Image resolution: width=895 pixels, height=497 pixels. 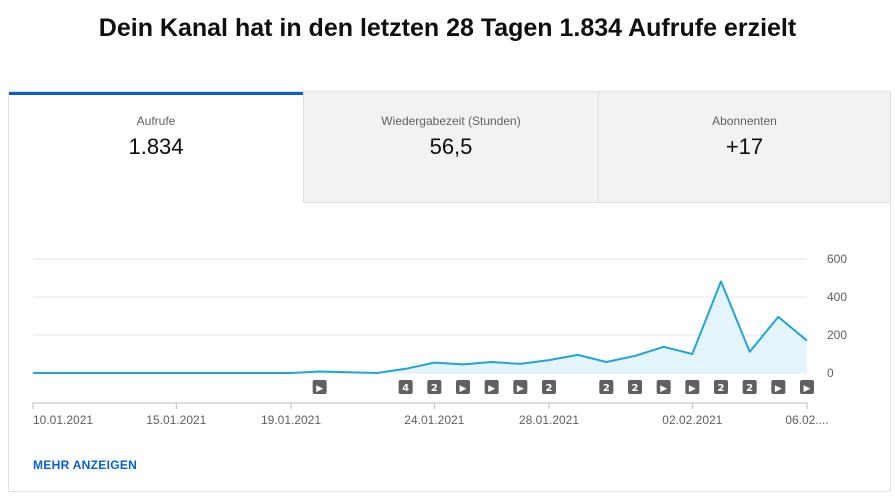 What do you see at coordinates (176, 420) in the screenshot?
I see `x-tick-label: 15.01.2021` at bounding box center [176, 420].